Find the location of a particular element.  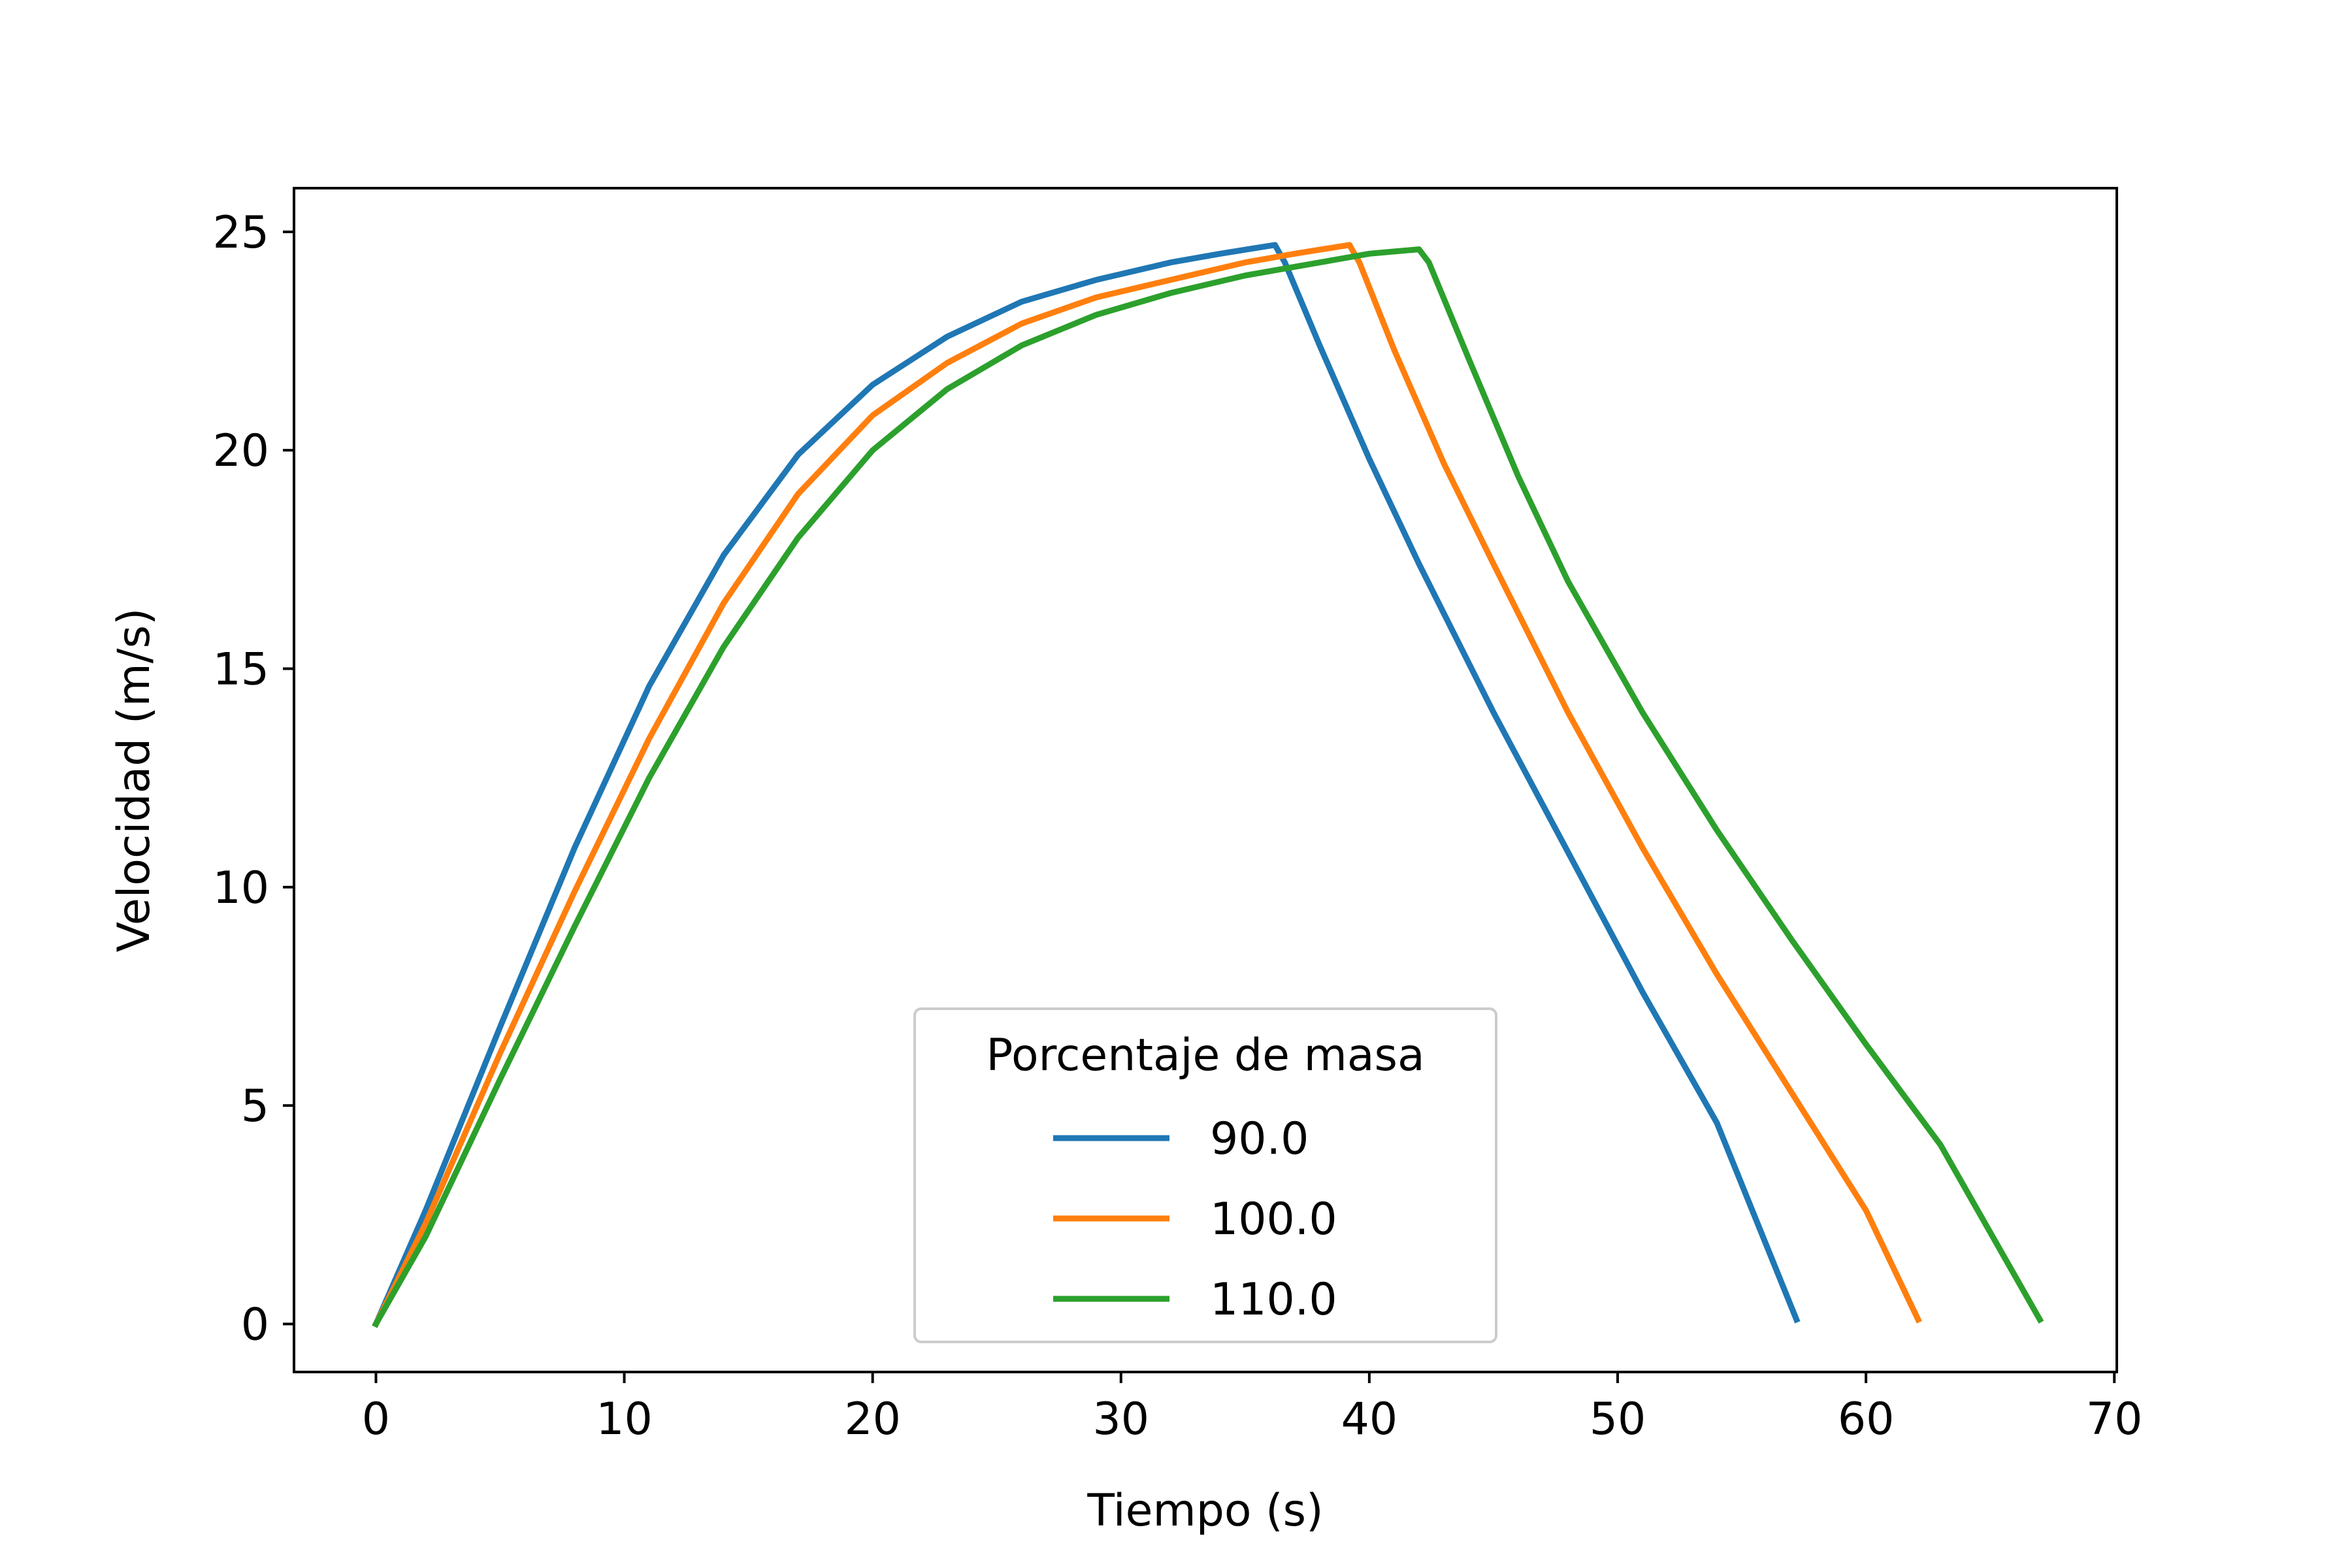

y-tick-label: 20 is located at coordinates (240, 451).